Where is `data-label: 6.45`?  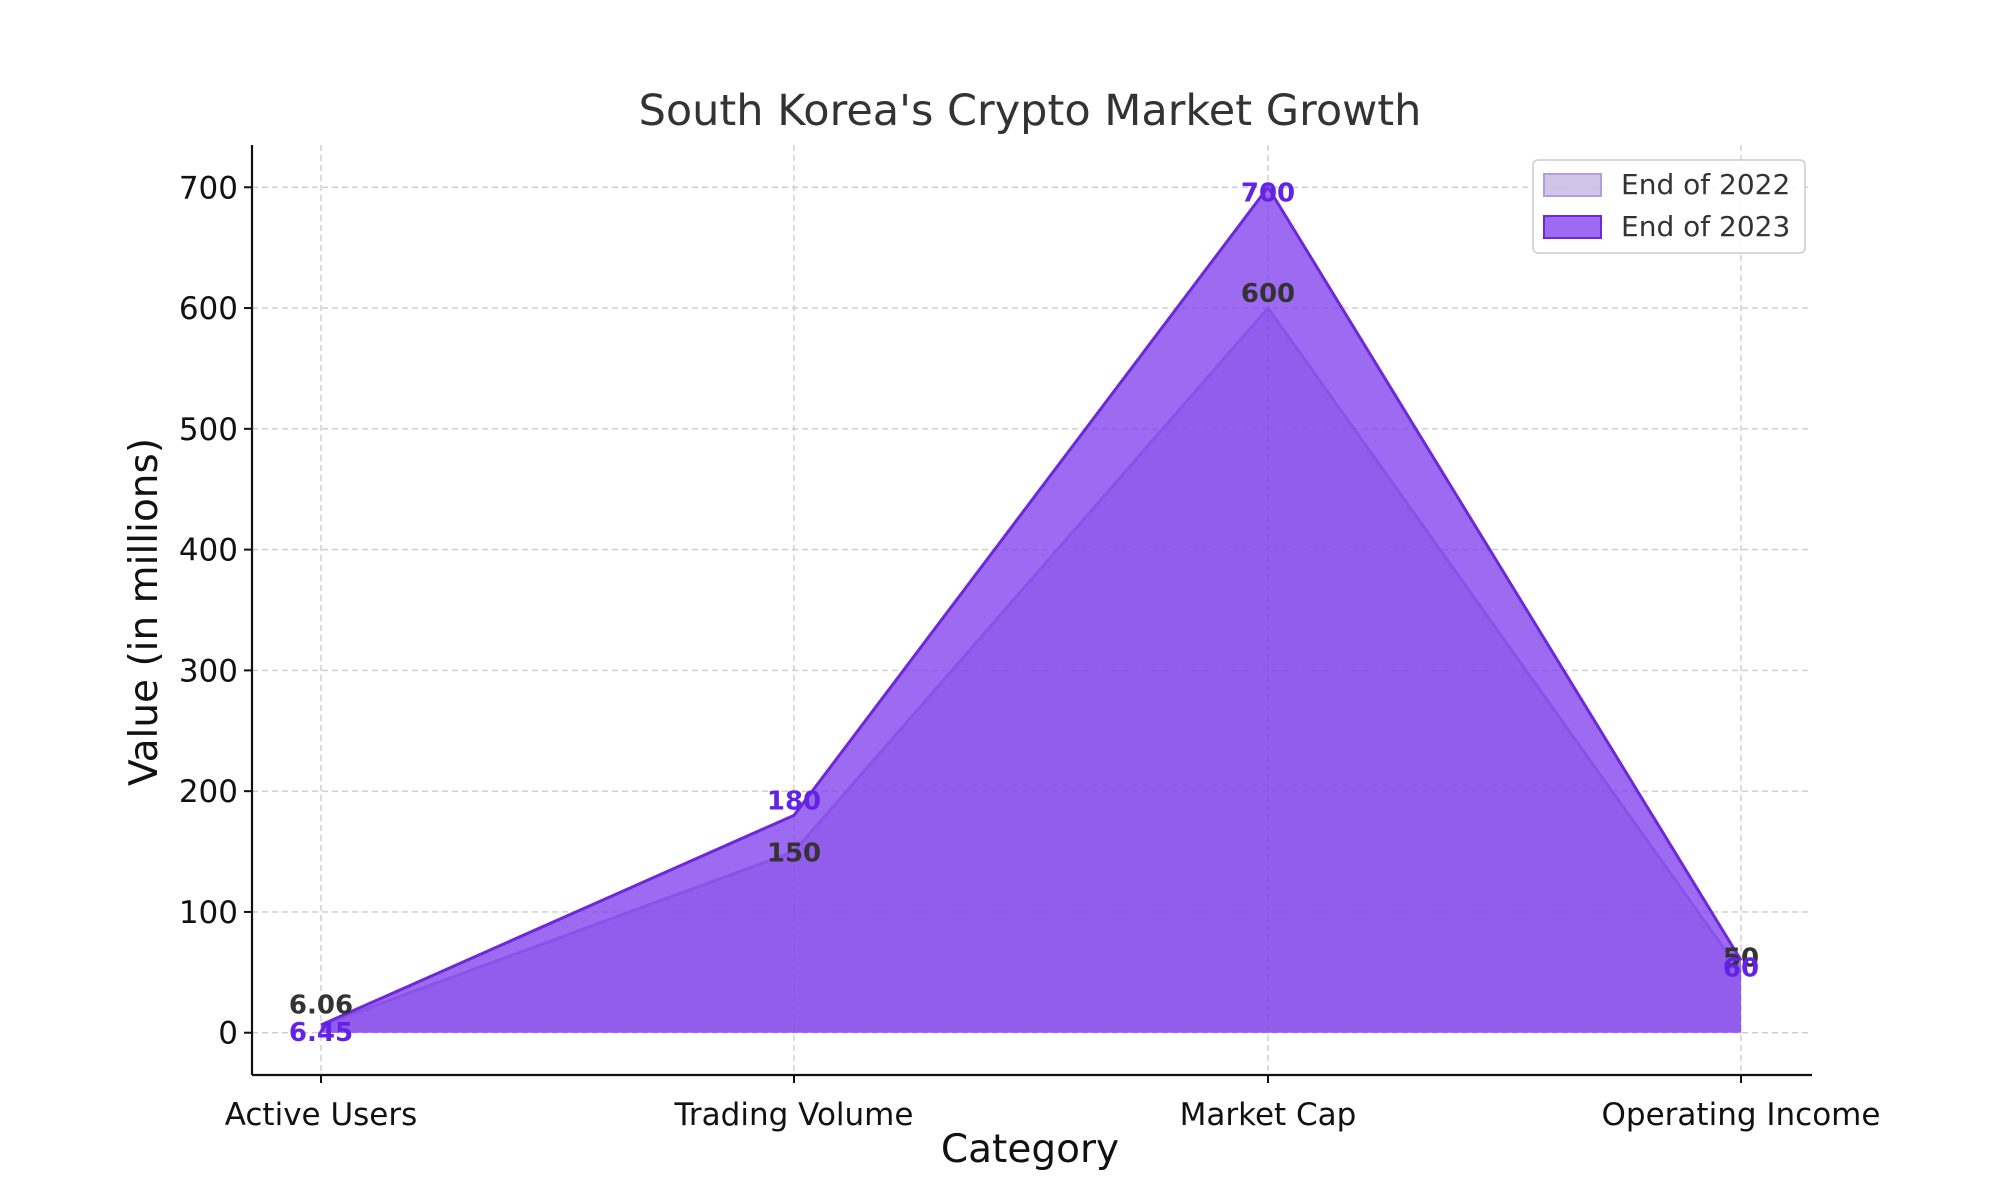
data-label: 6.45 is located at coordinates (321, 1033).